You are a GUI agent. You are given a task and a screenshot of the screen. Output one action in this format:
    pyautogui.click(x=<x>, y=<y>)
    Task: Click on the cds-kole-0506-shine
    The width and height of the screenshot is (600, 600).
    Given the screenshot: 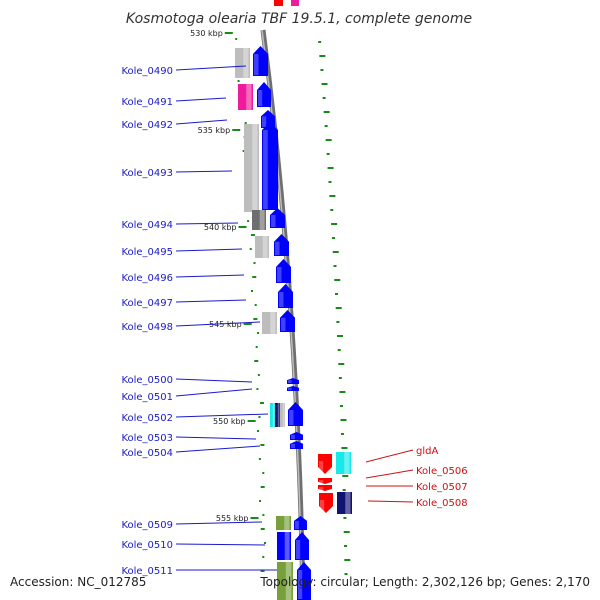 What is the action you would take?
    pyautogui.click(x=321, y=481)
    